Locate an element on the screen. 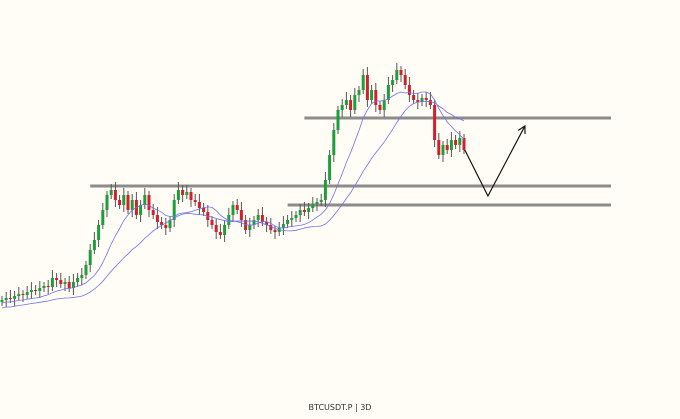 The width and height of the screenshot is (680, 419). arrowhead-icon is located at coordinates (521, 129).